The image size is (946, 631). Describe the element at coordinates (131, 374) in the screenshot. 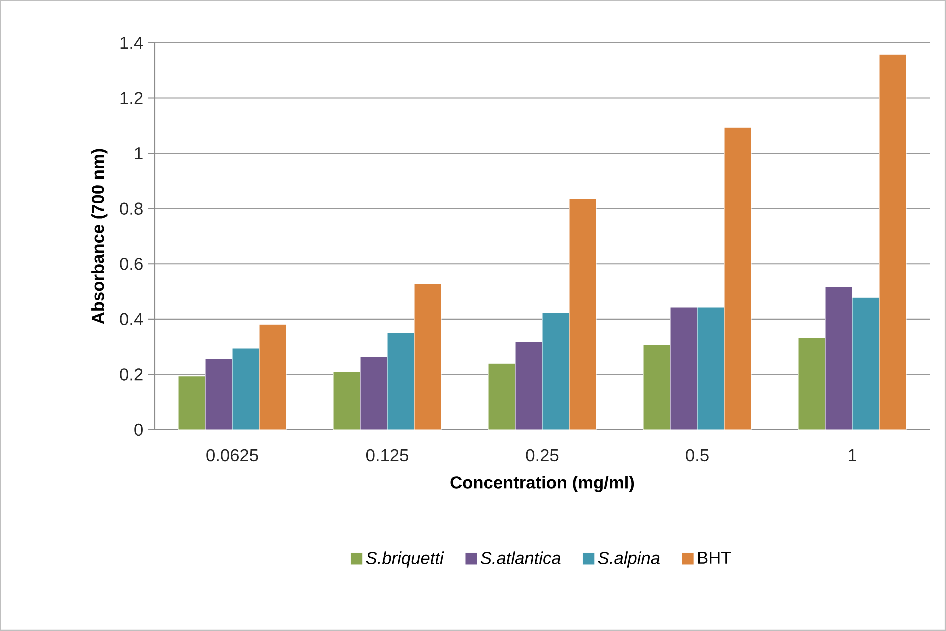

I see `y-tick-label: 0.2` at that location.